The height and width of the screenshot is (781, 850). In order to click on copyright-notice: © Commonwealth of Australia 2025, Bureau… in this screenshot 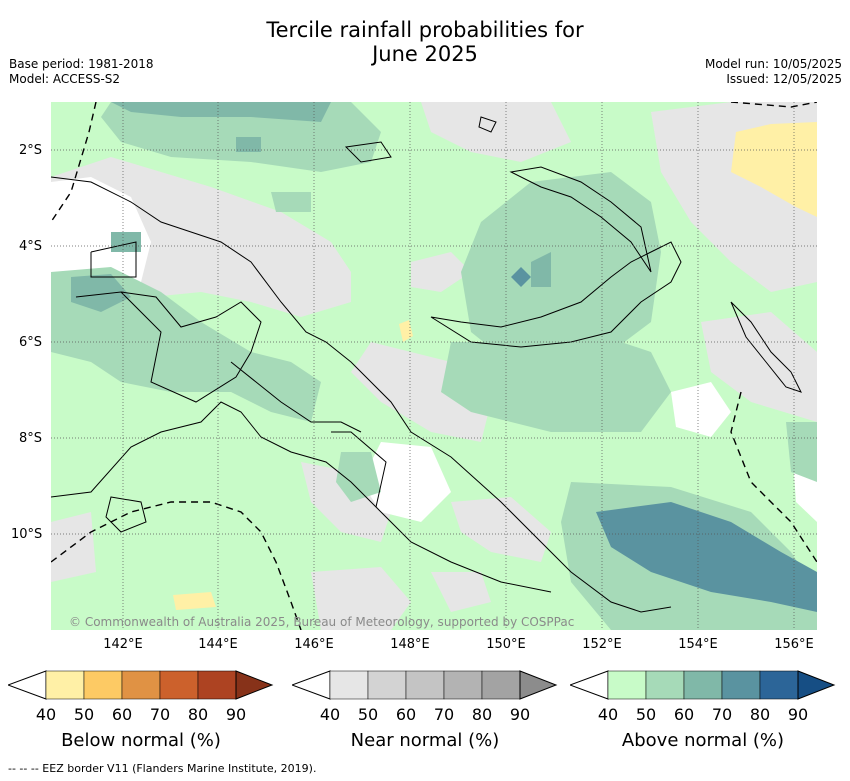, I will do `click(322, 622)`.